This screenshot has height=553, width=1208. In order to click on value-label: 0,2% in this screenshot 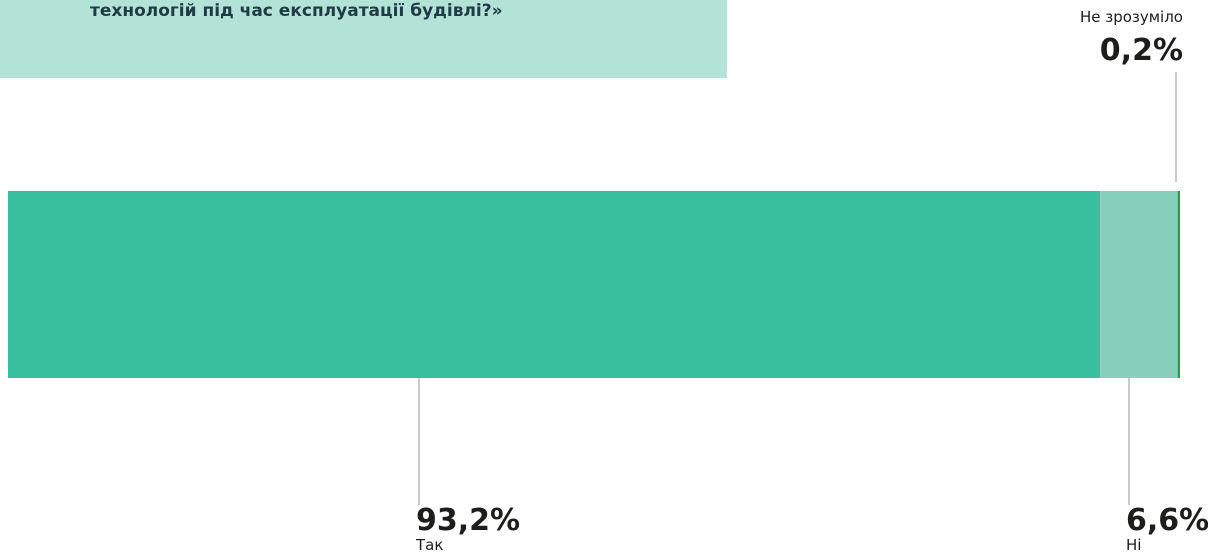, I will do `click(1141, 50)`.